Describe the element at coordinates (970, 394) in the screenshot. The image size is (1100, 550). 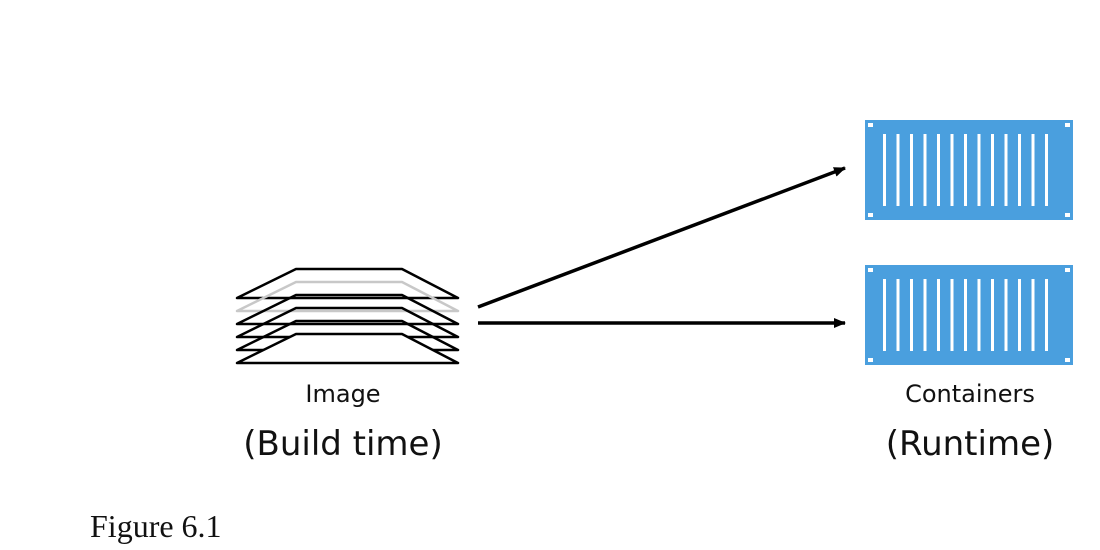
I see `containers-label: Containers` at that location.